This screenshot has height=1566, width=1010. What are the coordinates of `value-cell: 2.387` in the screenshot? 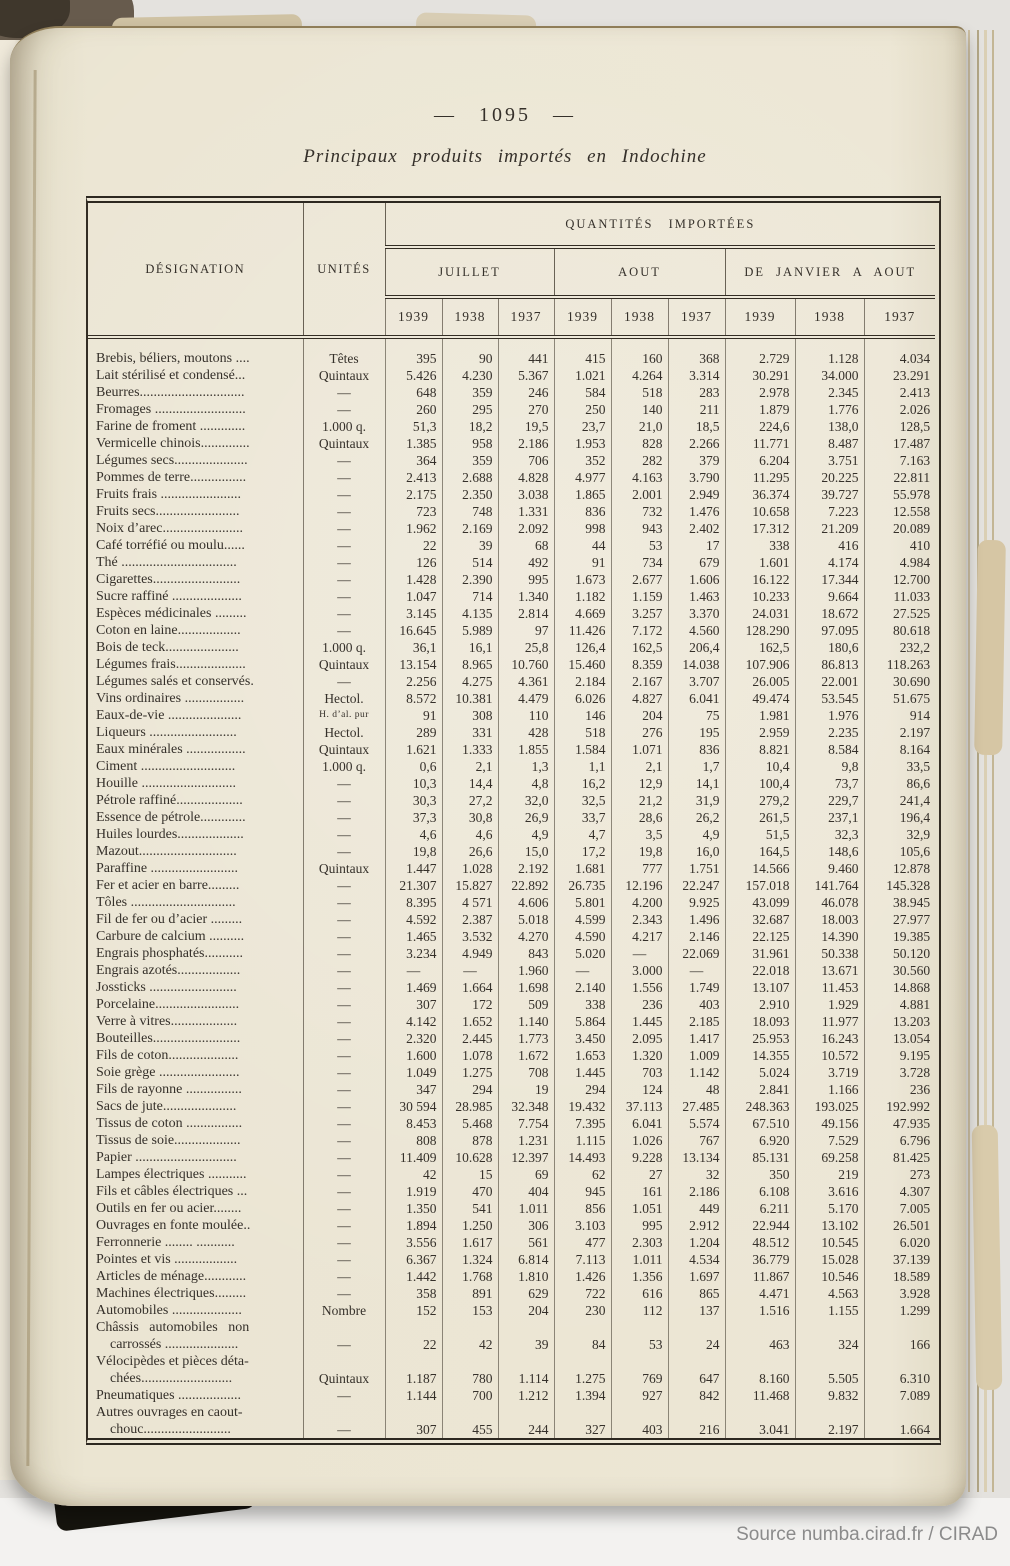 It's located at (469, 919).